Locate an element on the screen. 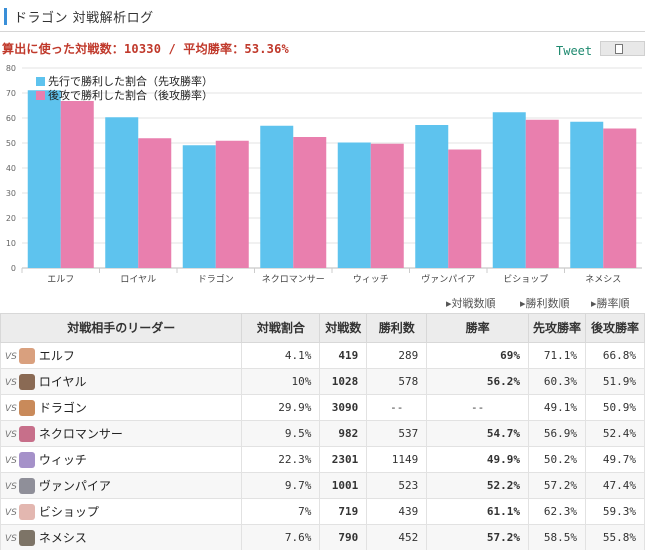  wins-cell: 523 is located at coordinates (397, 485).